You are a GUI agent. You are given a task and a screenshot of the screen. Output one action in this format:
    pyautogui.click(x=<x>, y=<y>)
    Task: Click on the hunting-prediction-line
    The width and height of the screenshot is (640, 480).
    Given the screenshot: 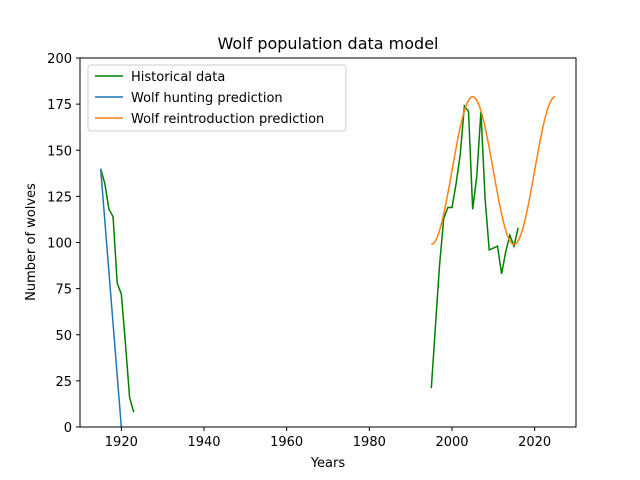 What is the action you would take?
    pyautogui.click(x=111, y=298)
    